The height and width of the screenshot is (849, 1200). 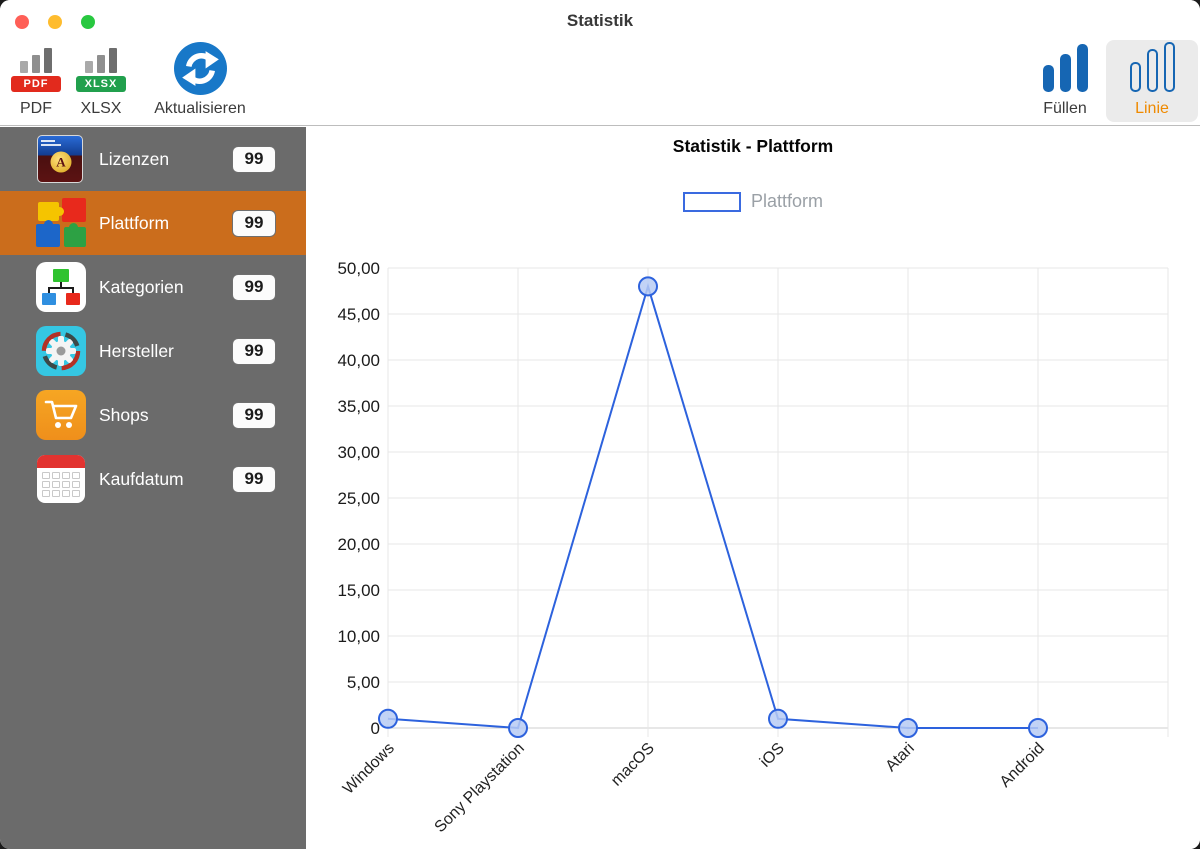 What do you see at coordinates (1065, 108) in the screenshot?
I see `fill-label: Füllen` at bounding box center [1065, 108].